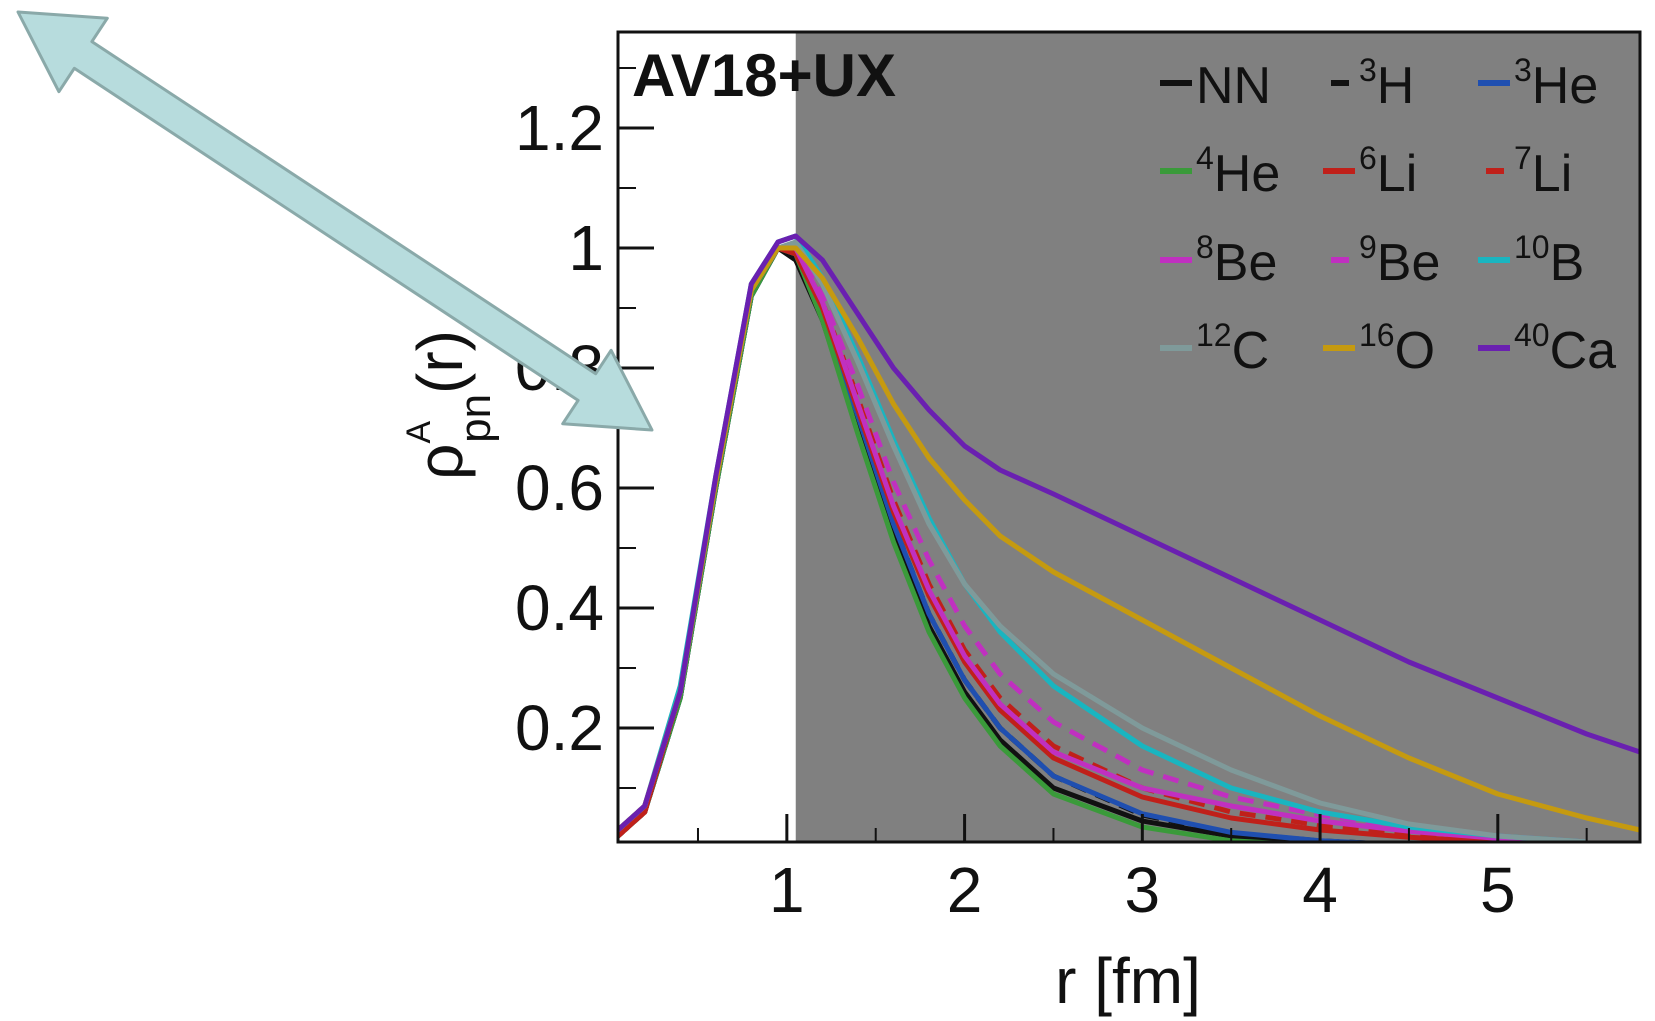  Describe the element at coordinates (965, 890) in the screenshot. I see `x-tick-label: 2` at that location.